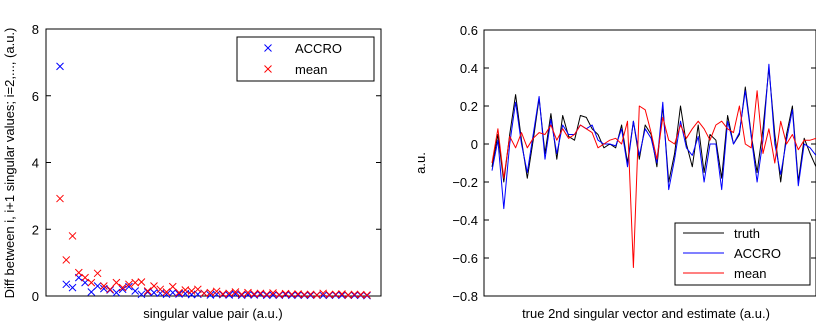 The width and height of the screenshot is (816, 334). I want to click on left-legend-box, so click(305, 59).